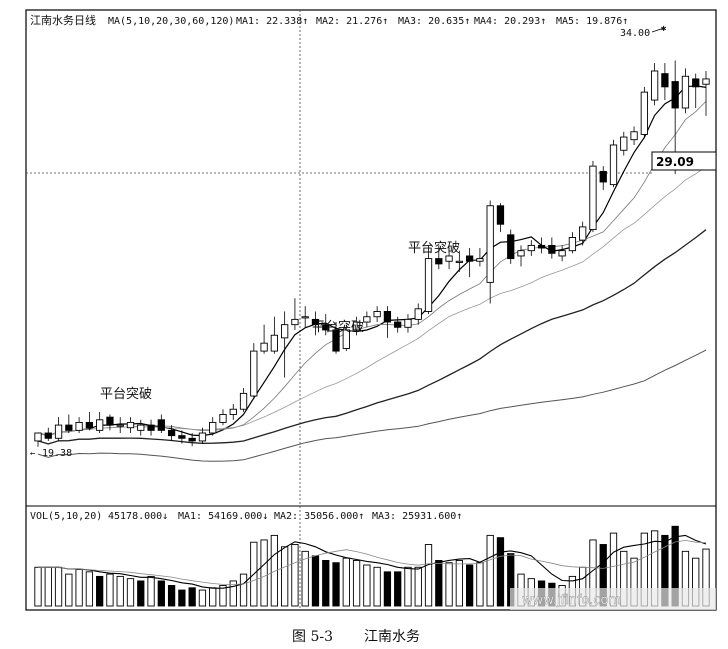 This screenshot has height=649, width=728. I want to click on ma3-value: MA3: 20.635↑, so click(434, 21).